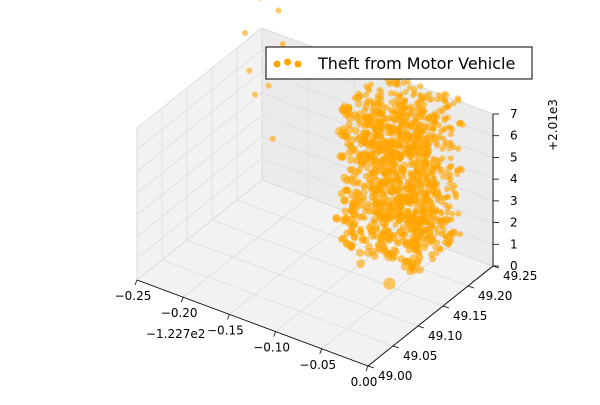  What do you see at coordinates (514, 266) in the screenshot?
I see `z-tick-label: 0` at bounding box center [514, 266].